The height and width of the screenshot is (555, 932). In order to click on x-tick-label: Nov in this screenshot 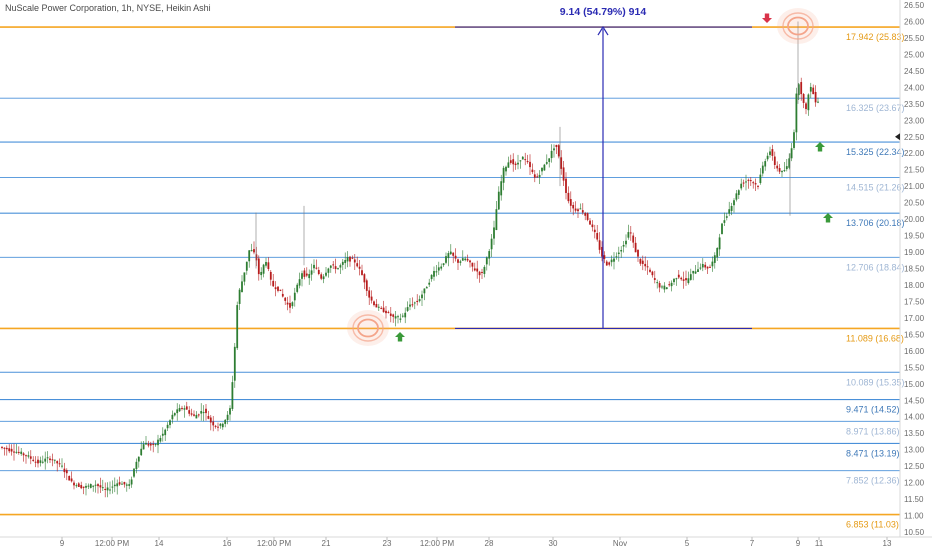, I will do `click(620, 543)`.